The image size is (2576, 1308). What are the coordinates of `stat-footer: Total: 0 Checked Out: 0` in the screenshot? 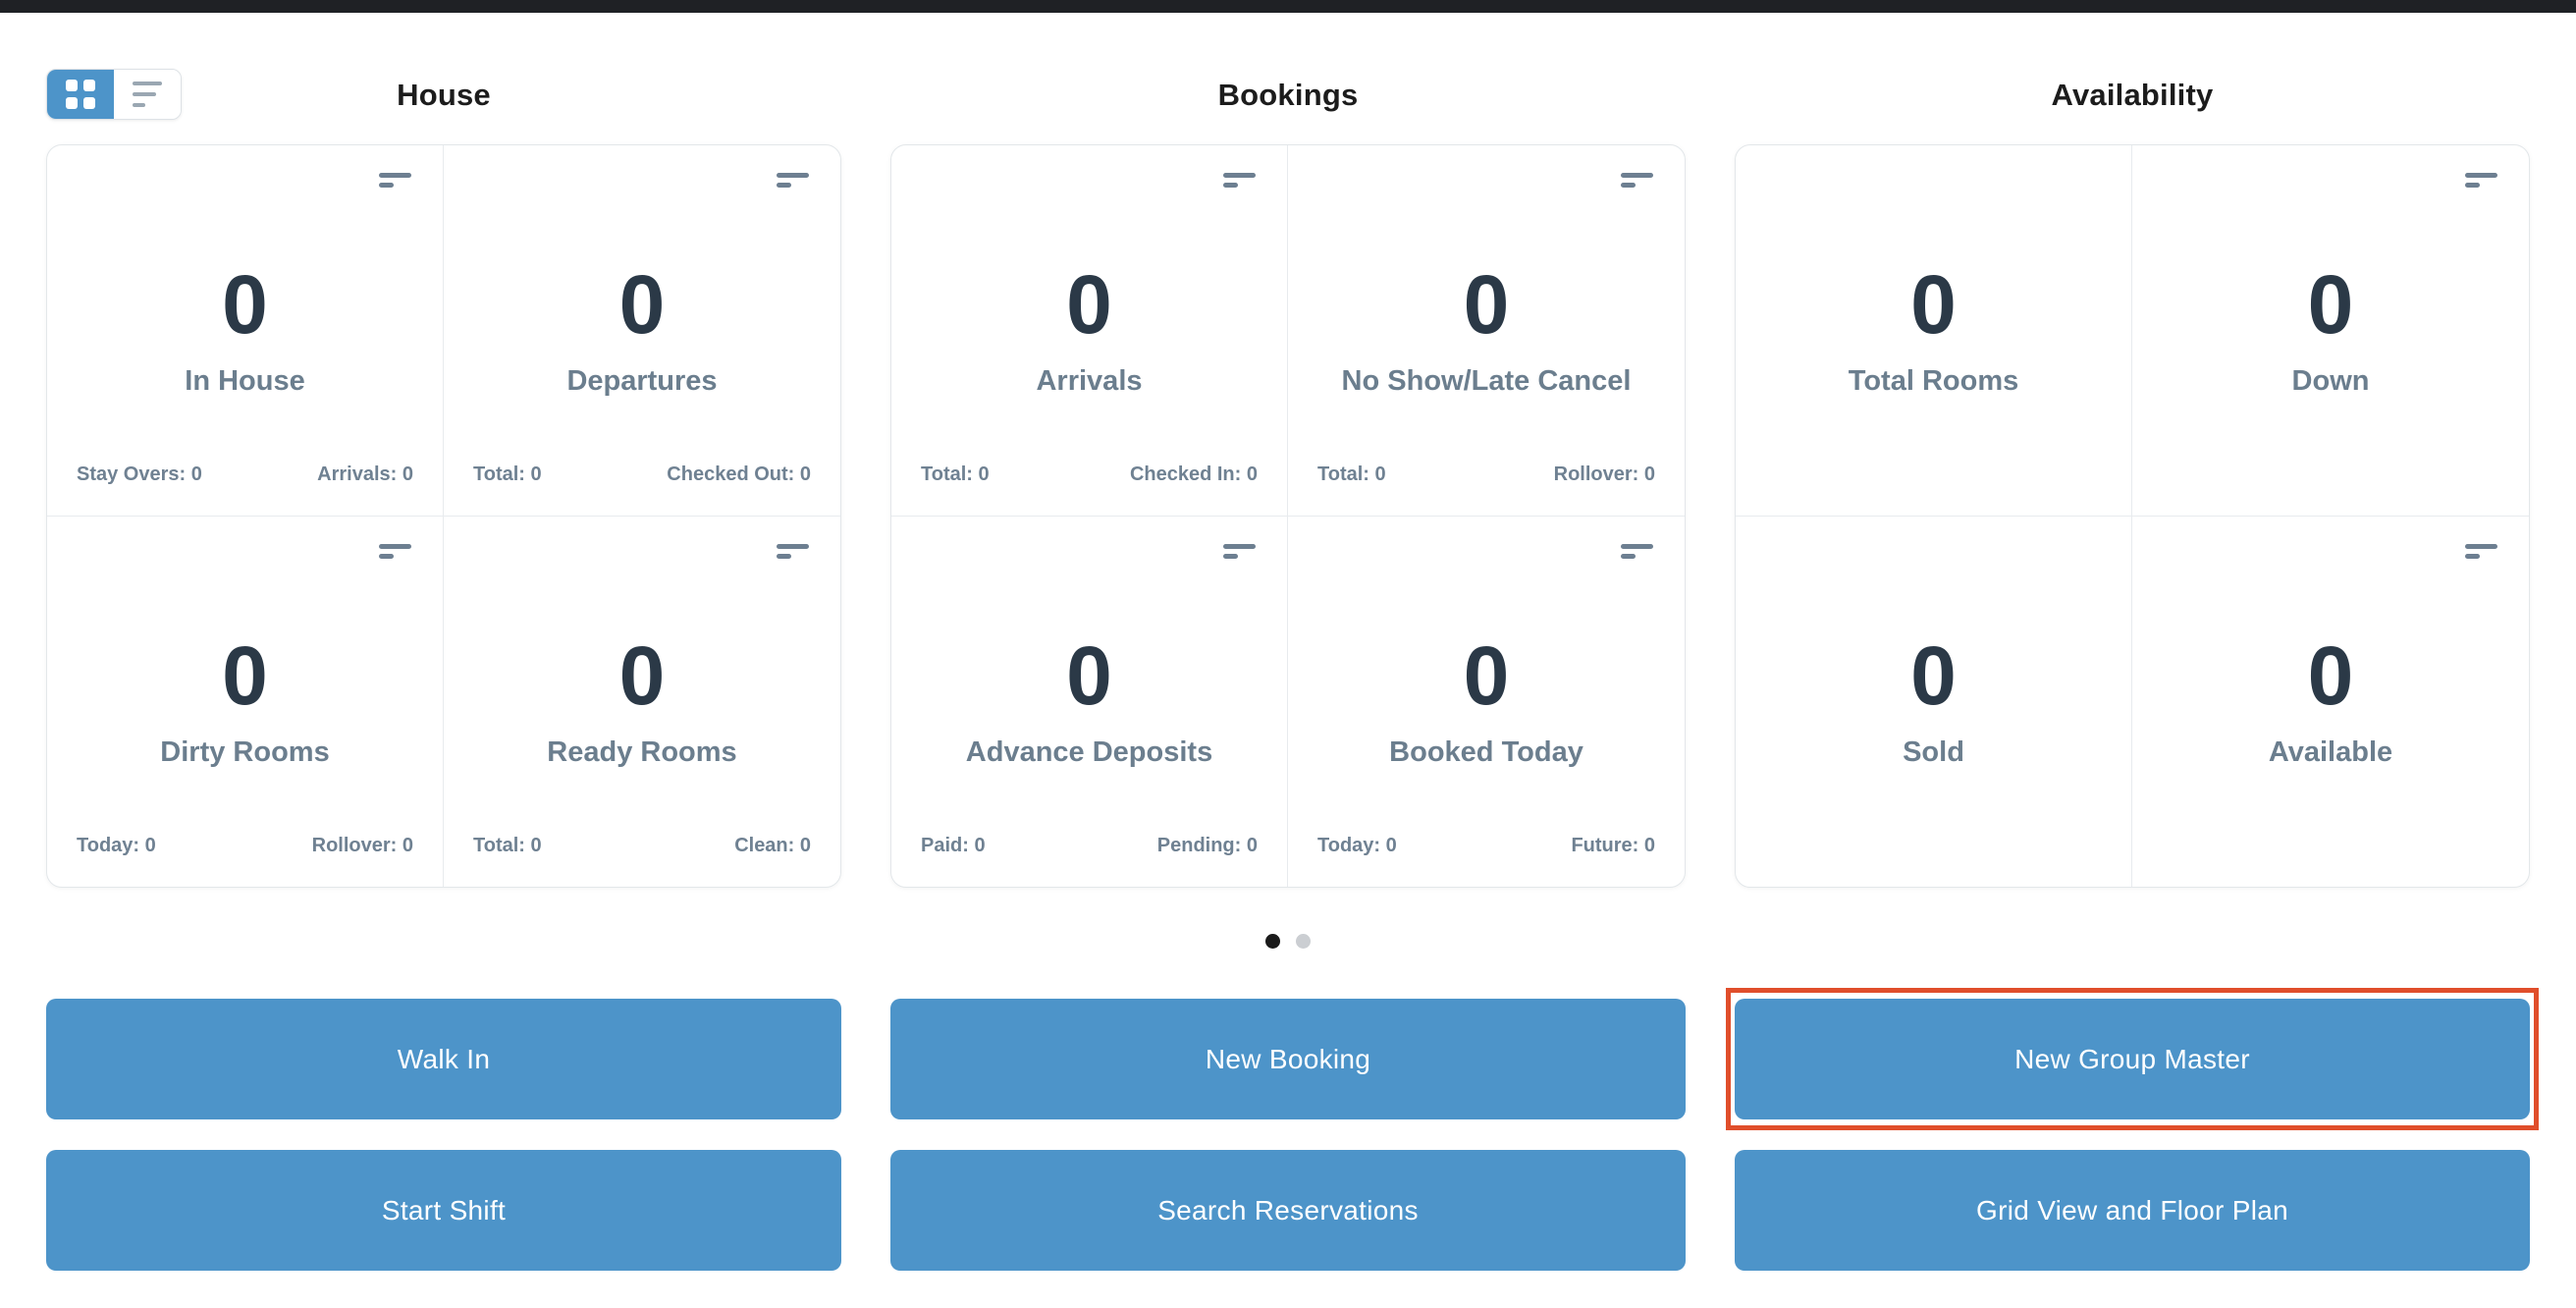 It's located at (642, 489).